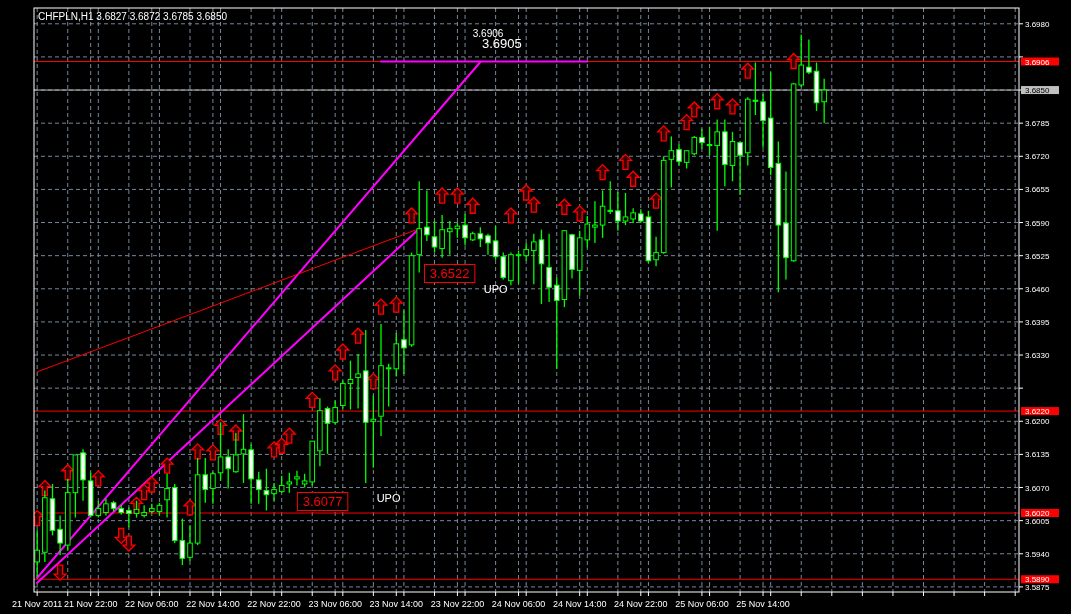 Image resolution: width=1071 pixels, height=614 pixels. What do you see at coordinates (1038, 587) in the screenshot?
I see `y-tick-label: 3.5875` at bounding box center [1038, 587].